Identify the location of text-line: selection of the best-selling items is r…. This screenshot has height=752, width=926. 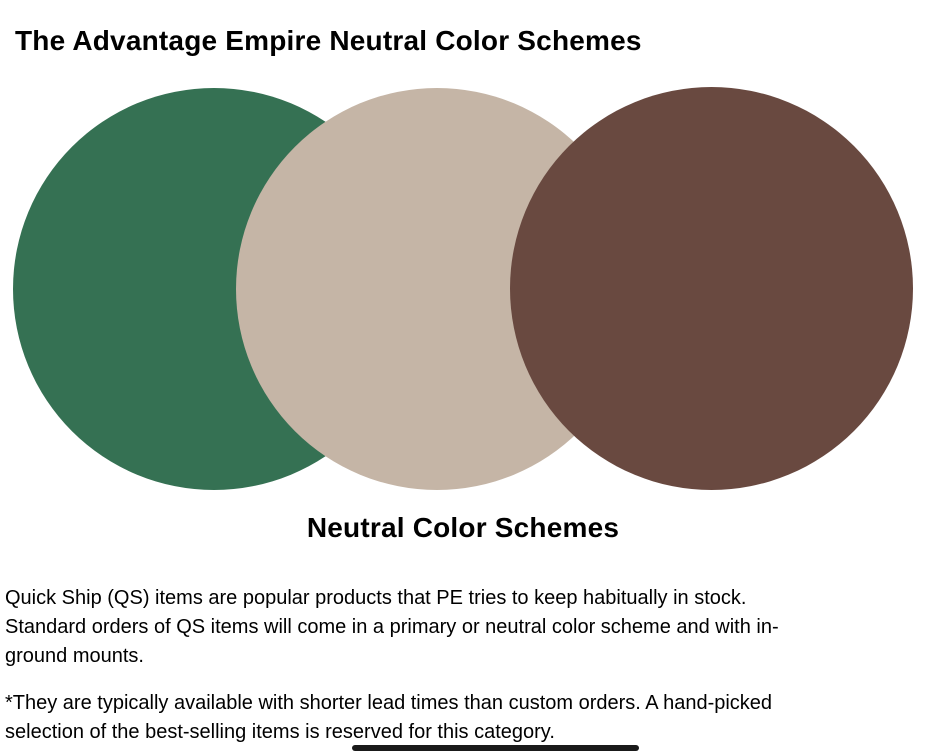
(280, 732).